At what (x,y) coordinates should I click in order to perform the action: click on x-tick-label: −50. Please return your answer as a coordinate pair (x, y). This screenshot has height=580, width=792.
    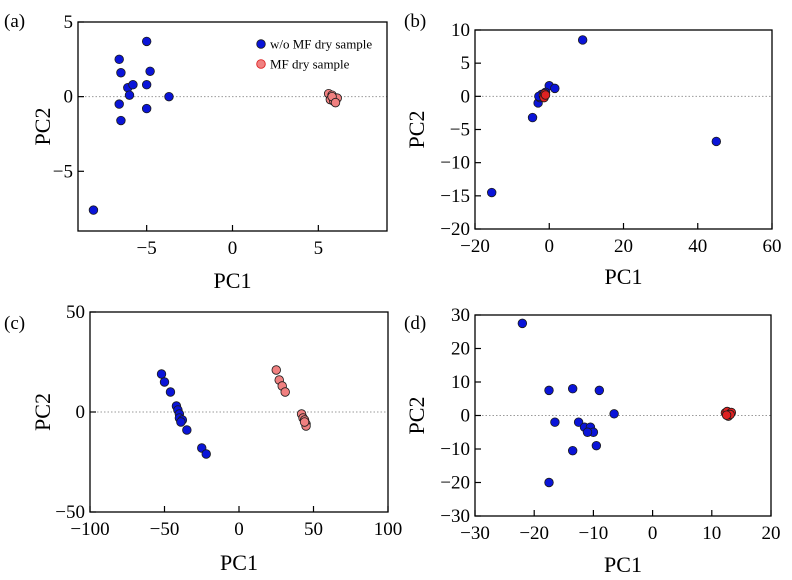
    Looking at the image, I should click on (165, 529).